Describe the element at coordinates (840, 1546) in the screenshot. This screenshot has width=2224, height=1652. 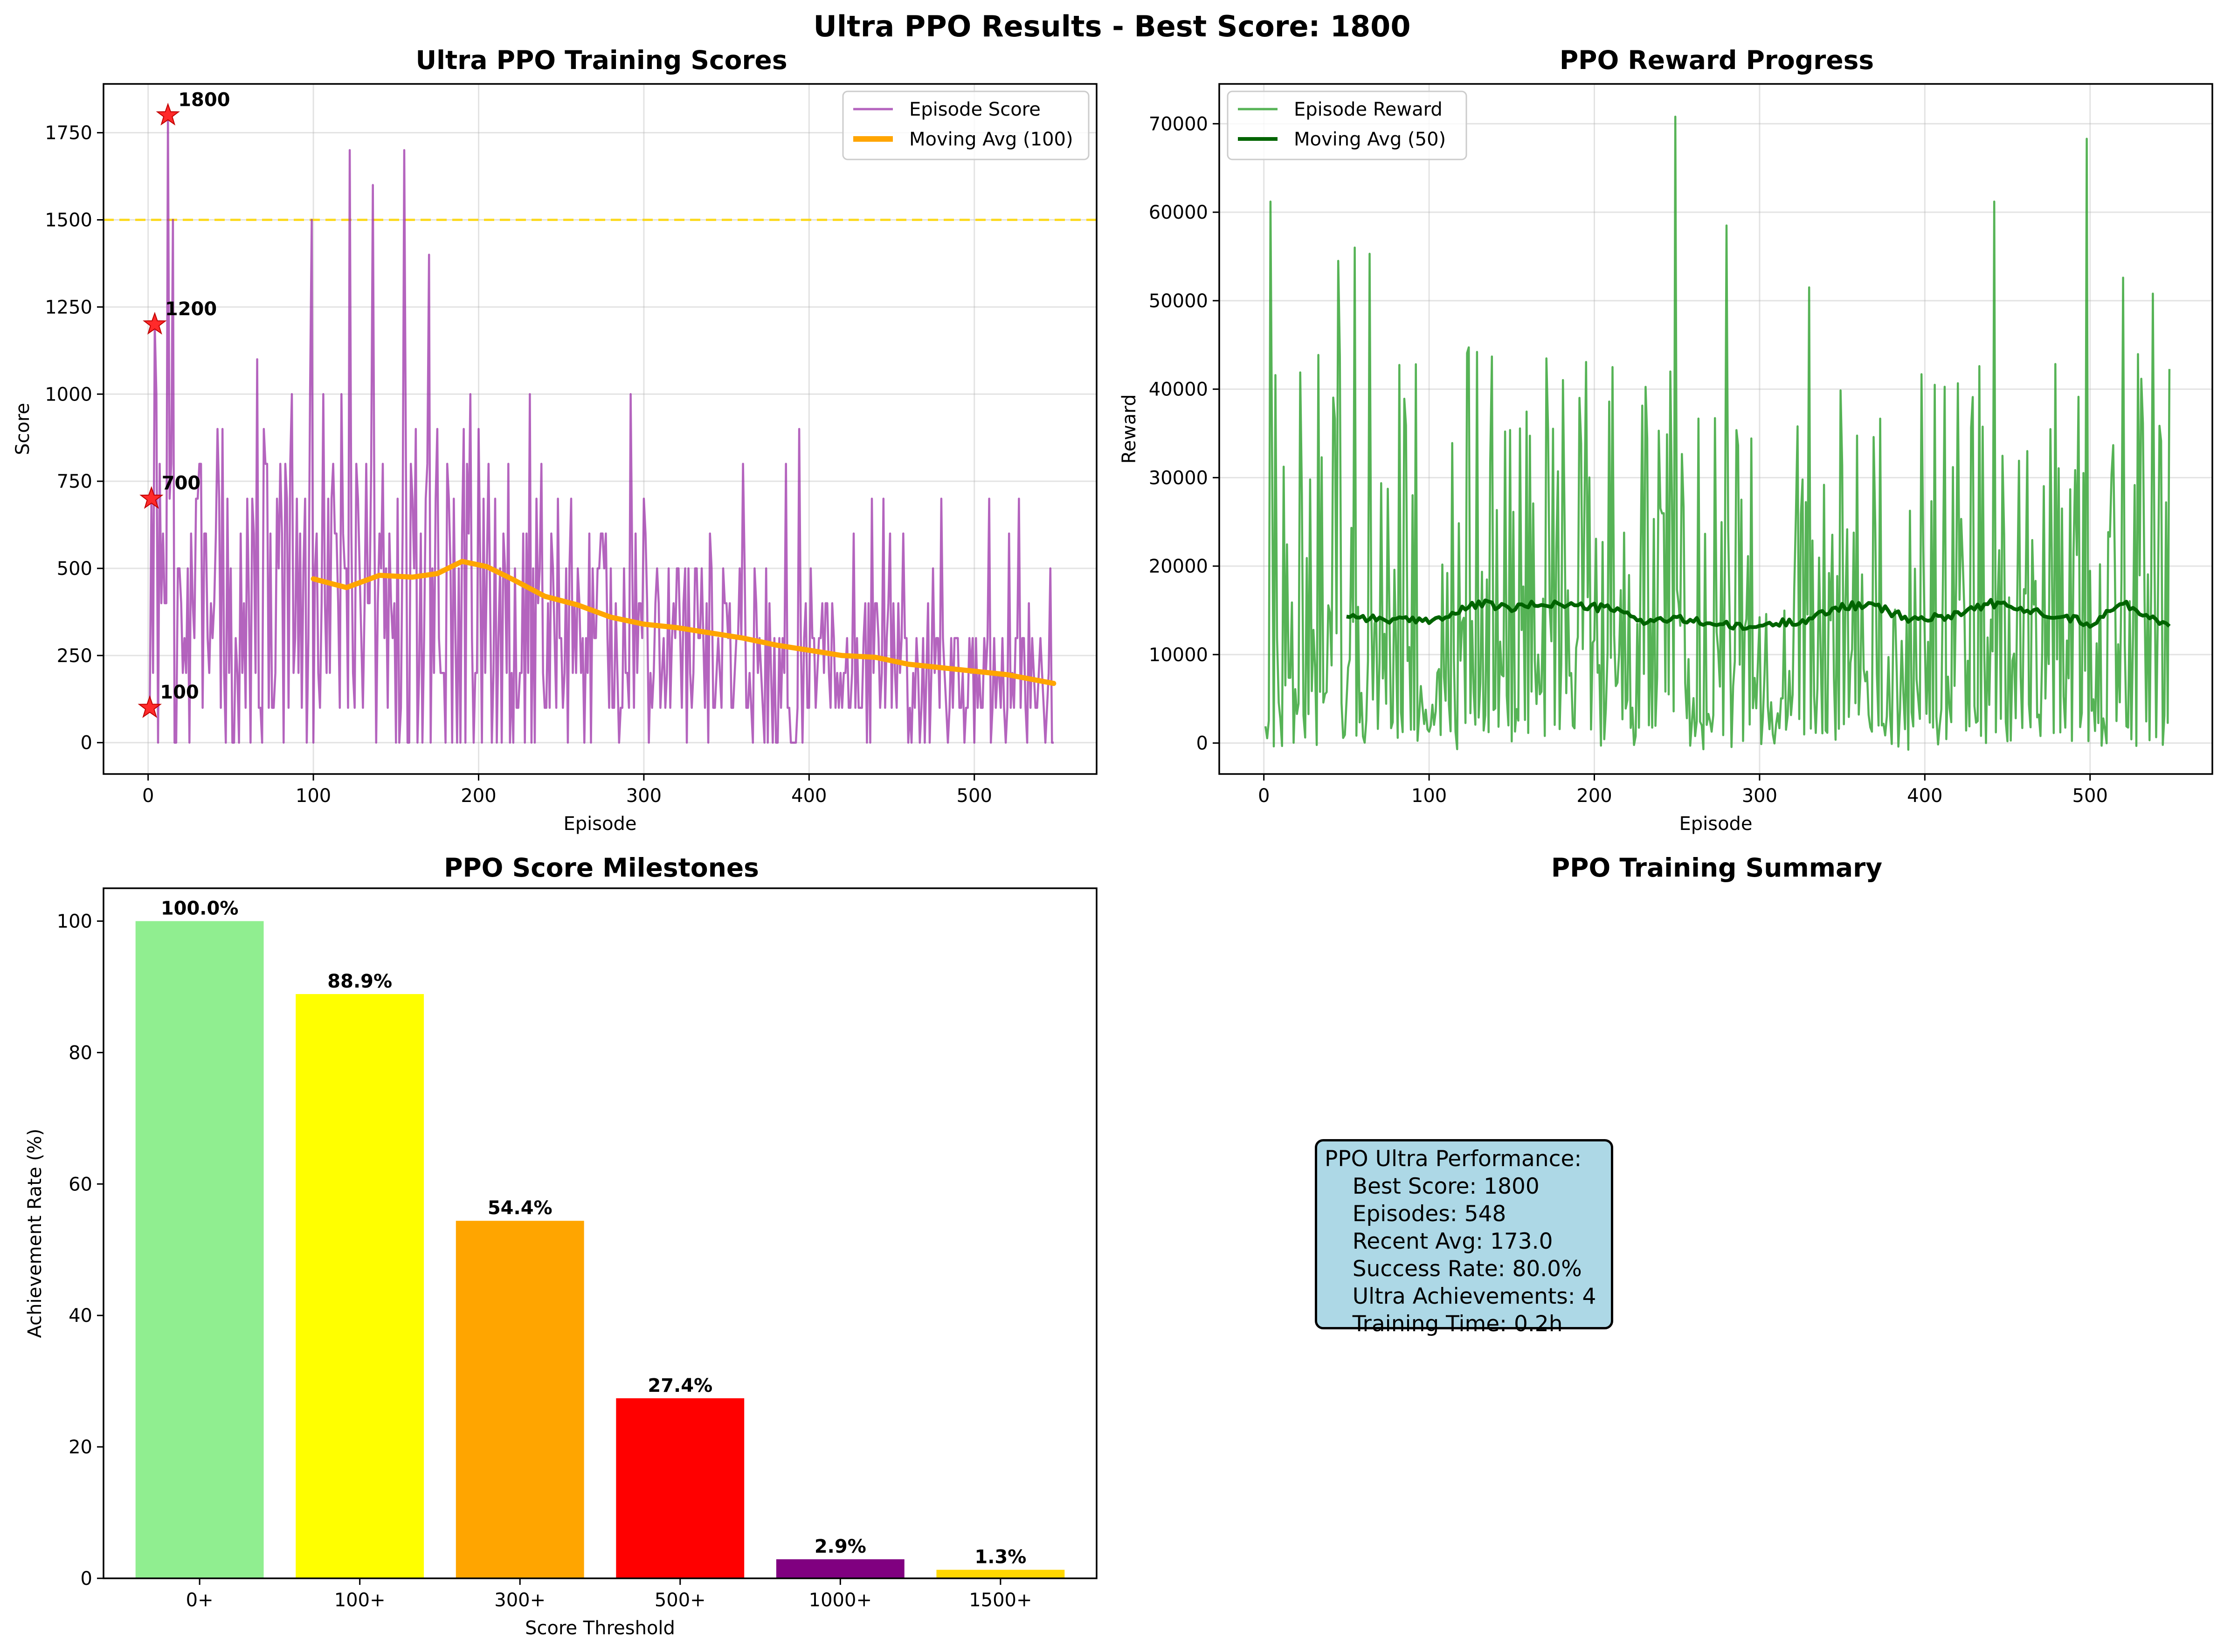
I see `milestone-bar-label: 2.9%` at that location.